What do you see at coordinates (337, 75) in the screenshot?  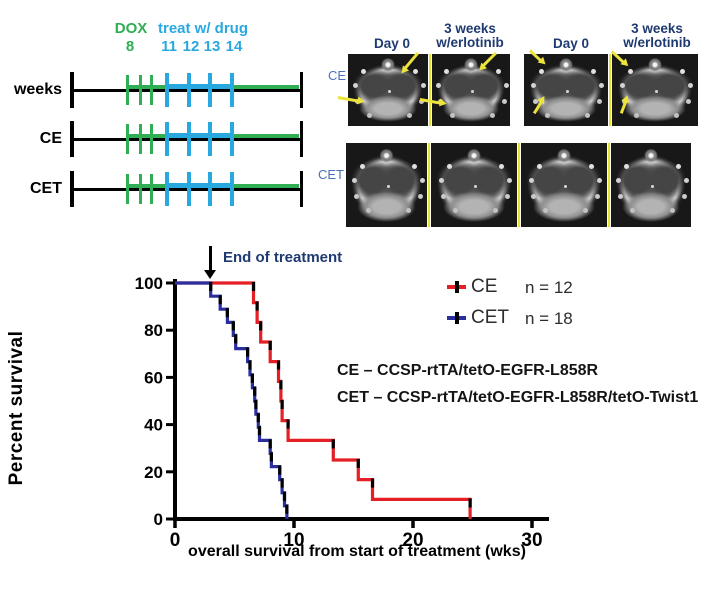 I see `mri-row-label-ce: CE` at bounding box center [337, 75].